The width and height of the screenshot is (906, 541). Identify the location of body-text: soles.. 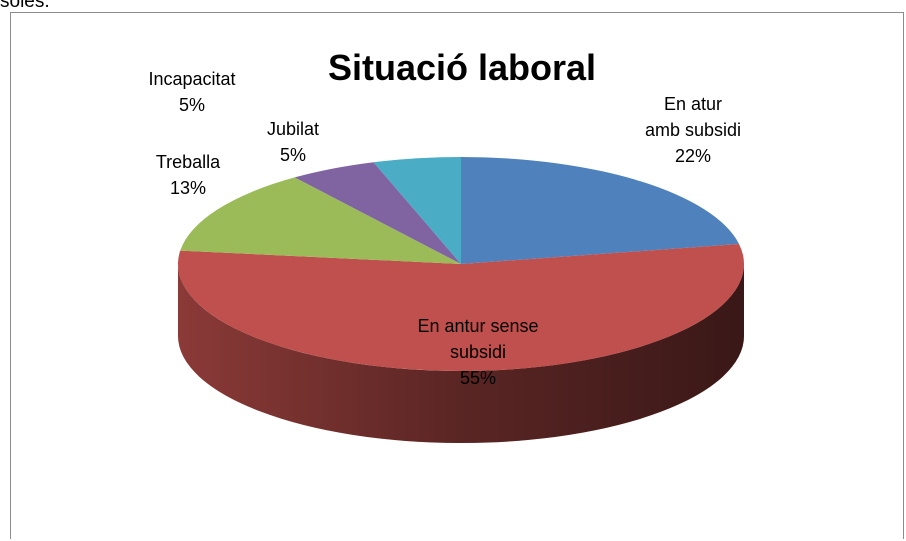
(25, 6).